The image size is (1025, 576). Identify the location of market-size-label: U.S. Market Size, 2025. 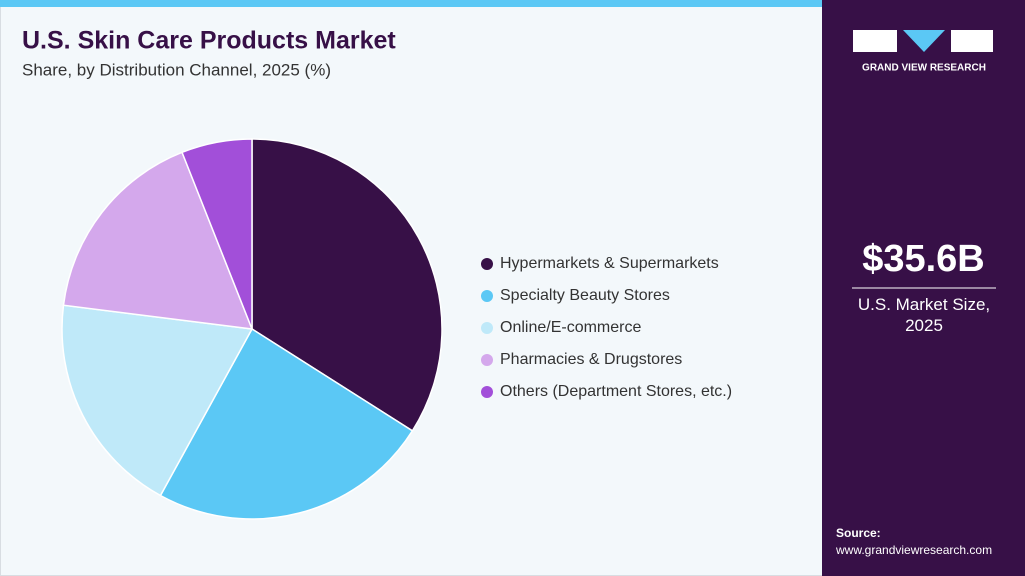
(924, 315).